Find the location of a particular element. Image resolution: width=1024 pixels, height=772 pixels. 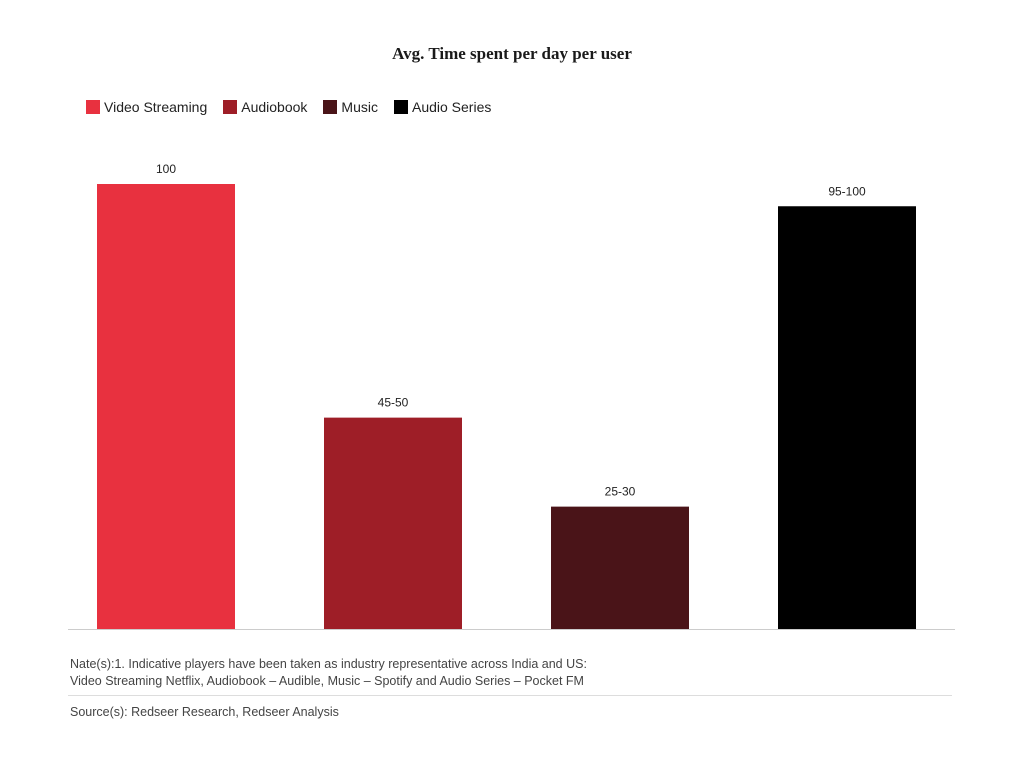

data-label-audiobook: 45-50 is located at coordinates (393, 403).